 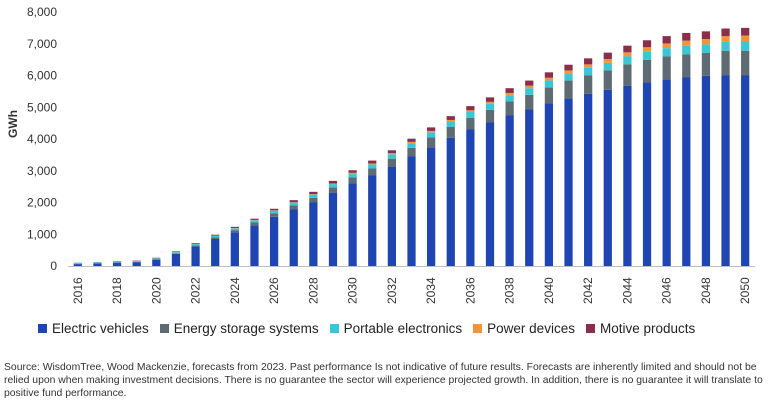 I want to click on legend-item: Portable electronics, so click(x=396, y=328).